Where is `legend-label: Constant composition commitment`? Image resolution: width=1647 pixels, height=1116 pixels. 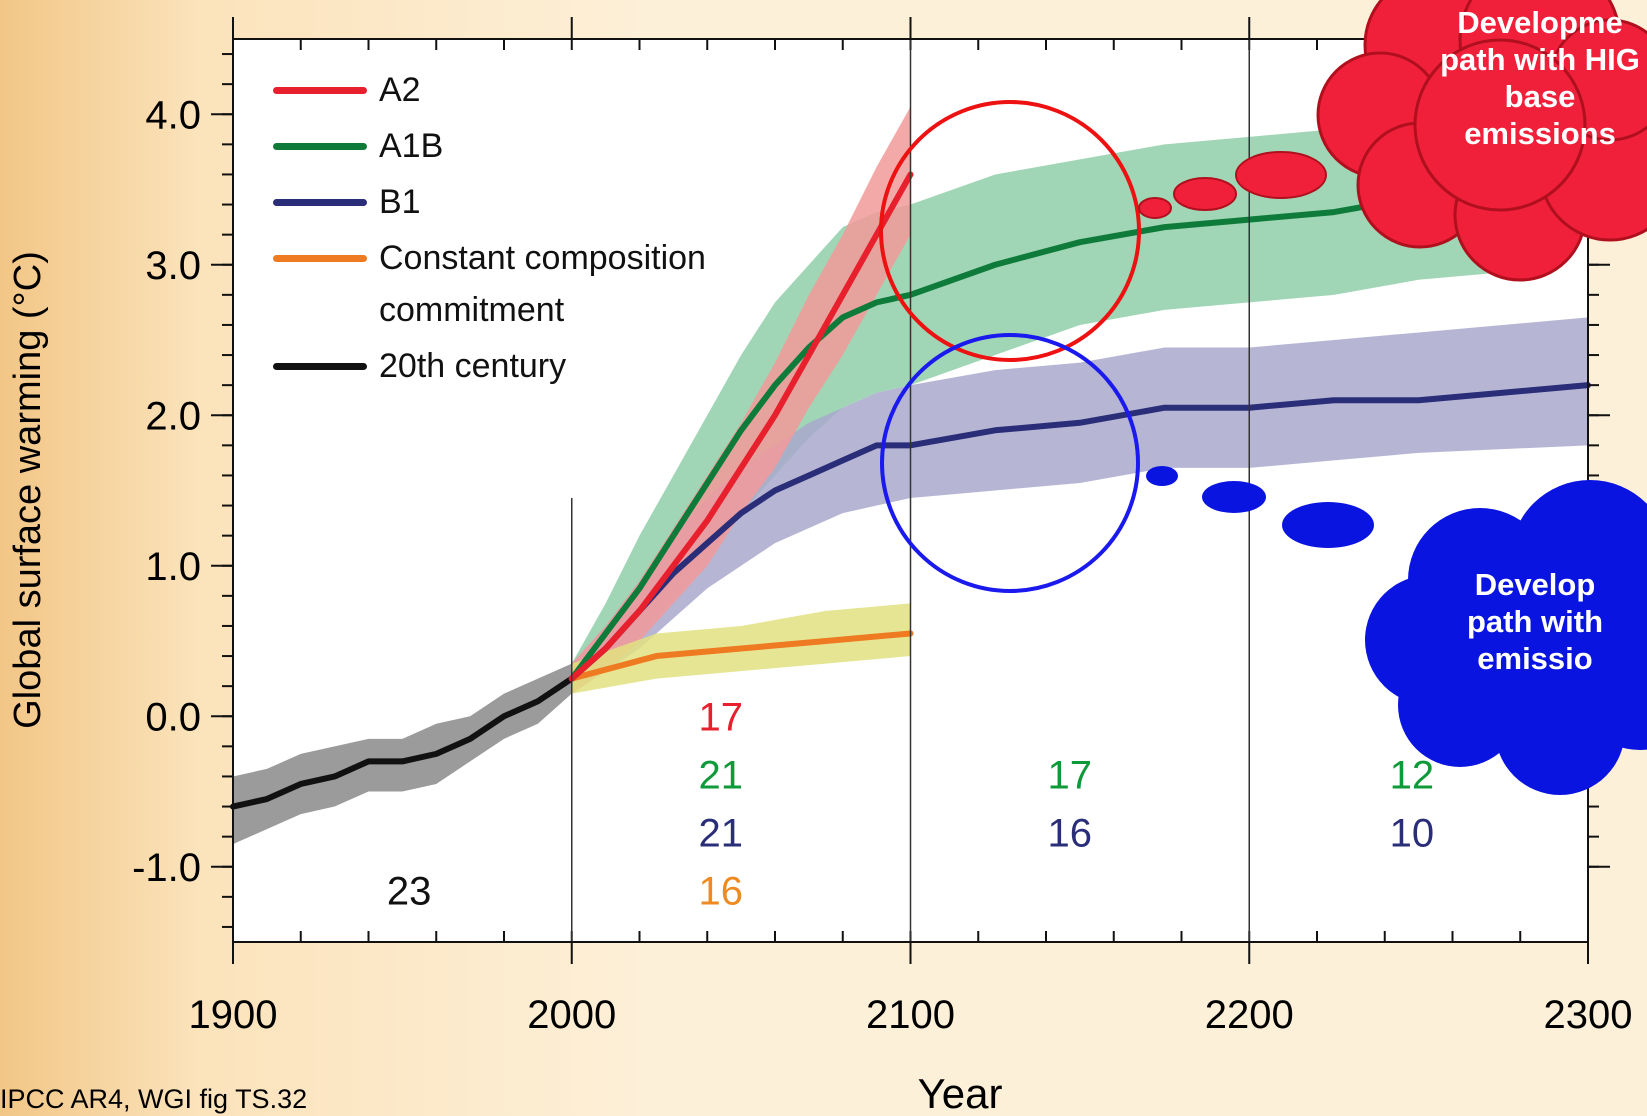
legend-label: Constant composition commitment is located at coordinates (542, 284).